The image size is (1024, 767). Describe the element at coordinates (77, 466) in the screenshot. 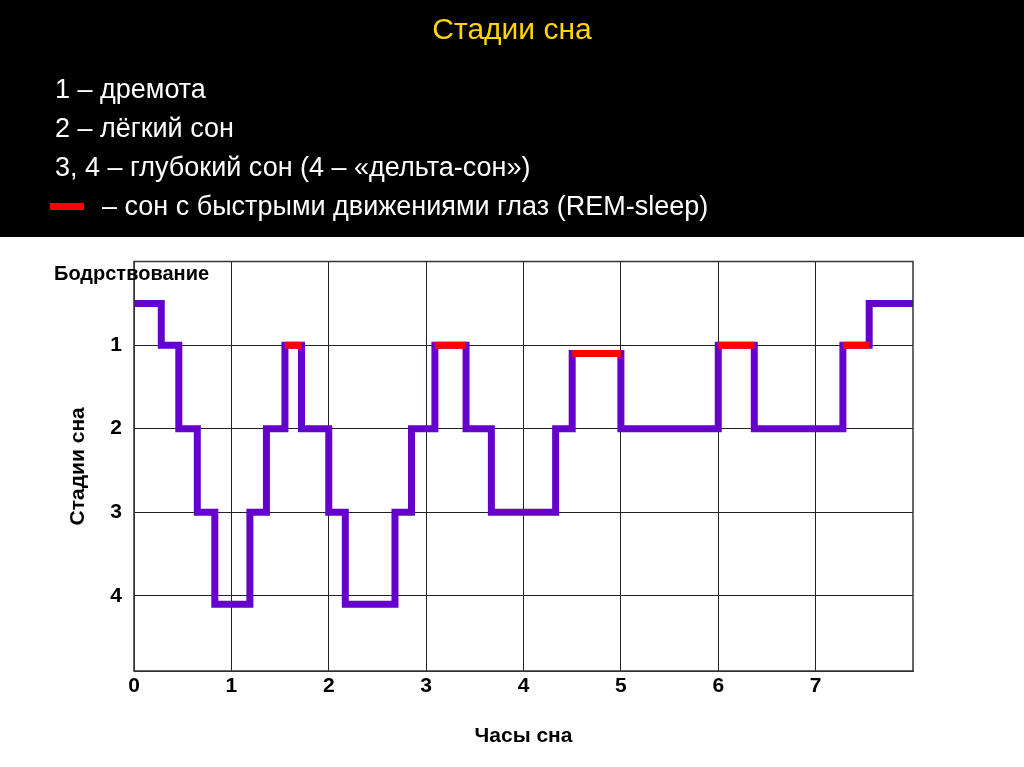

I see `y-axis-title: Стадии сна` at that location.